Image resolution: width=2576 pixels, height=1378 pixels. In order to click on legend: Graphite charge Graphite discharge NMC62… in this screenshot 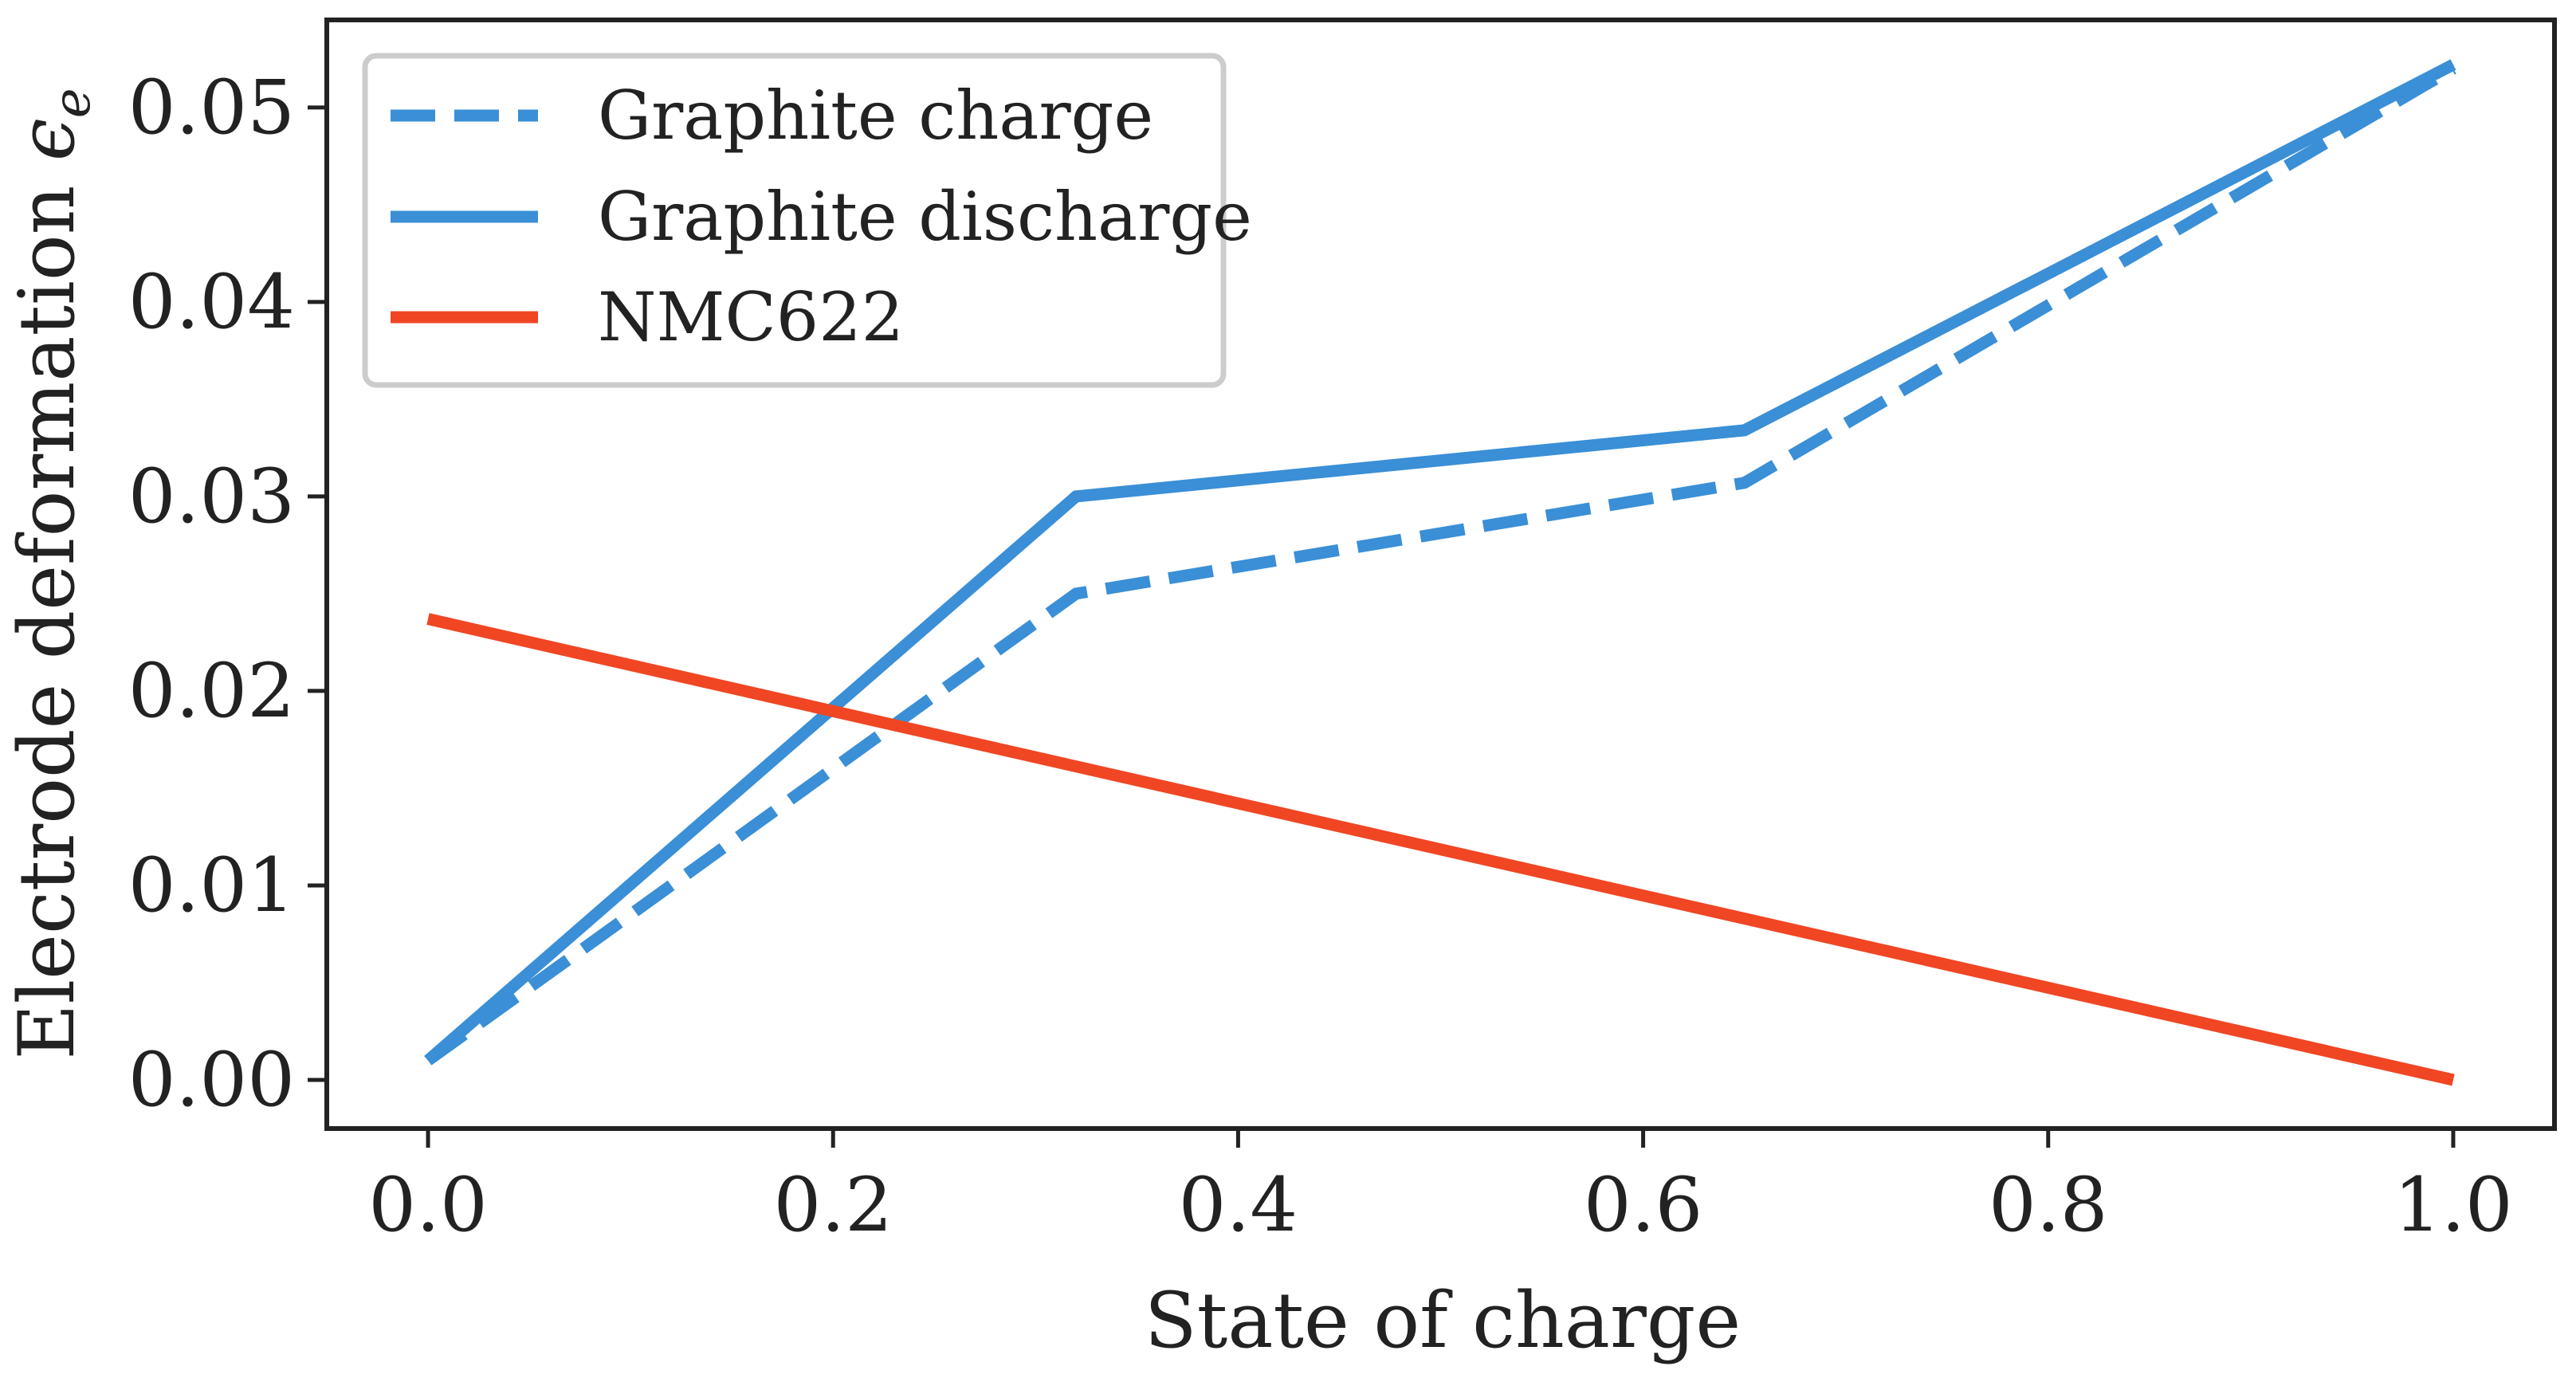, I will do `click(807, 220)`.